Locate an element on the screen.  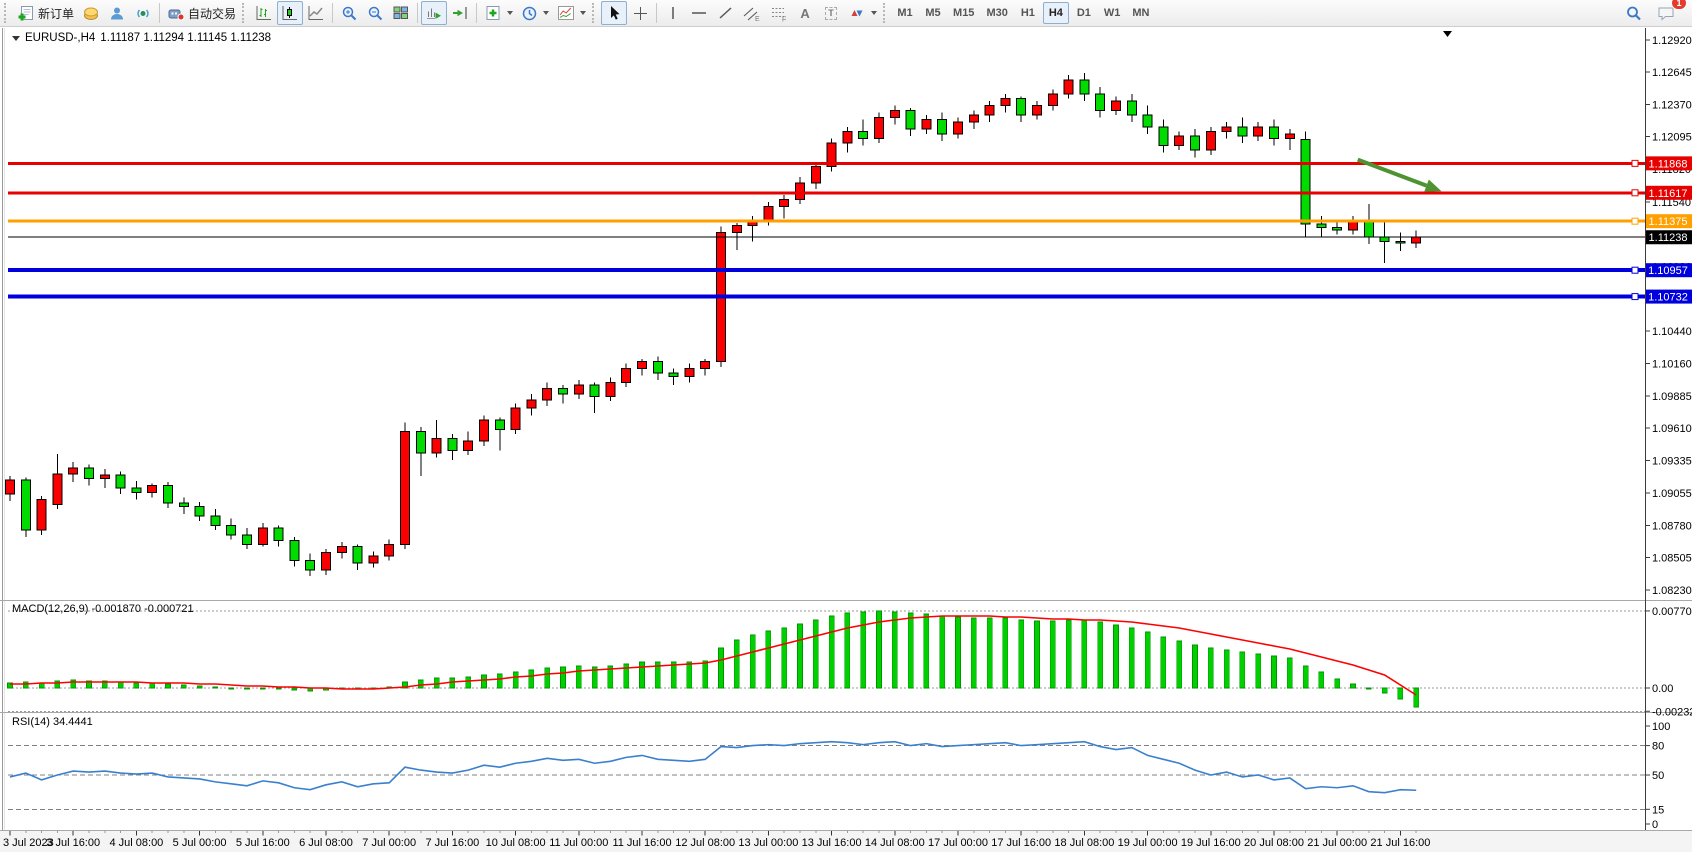
ohlc-collapse-icon is located at coordinates (16, 38).